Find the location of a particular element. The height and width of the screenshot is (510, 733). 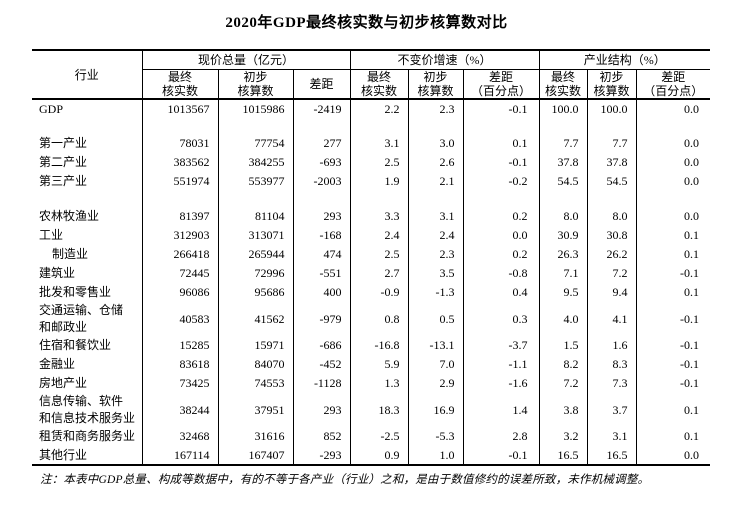

sub-header-preliminary-2: 初步 核算数 is located at coordinates (436, 84).